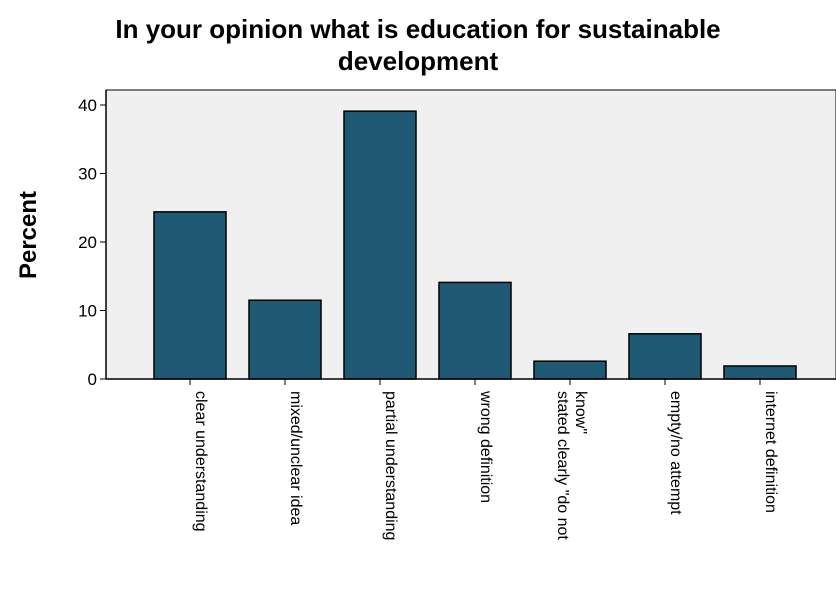 The height and width of the screenshot is (613, 836). What do you see at coordinates (28, 235) in the screenshot?
I see `y-axis-label: Percent` at bounding box center [28, 235].